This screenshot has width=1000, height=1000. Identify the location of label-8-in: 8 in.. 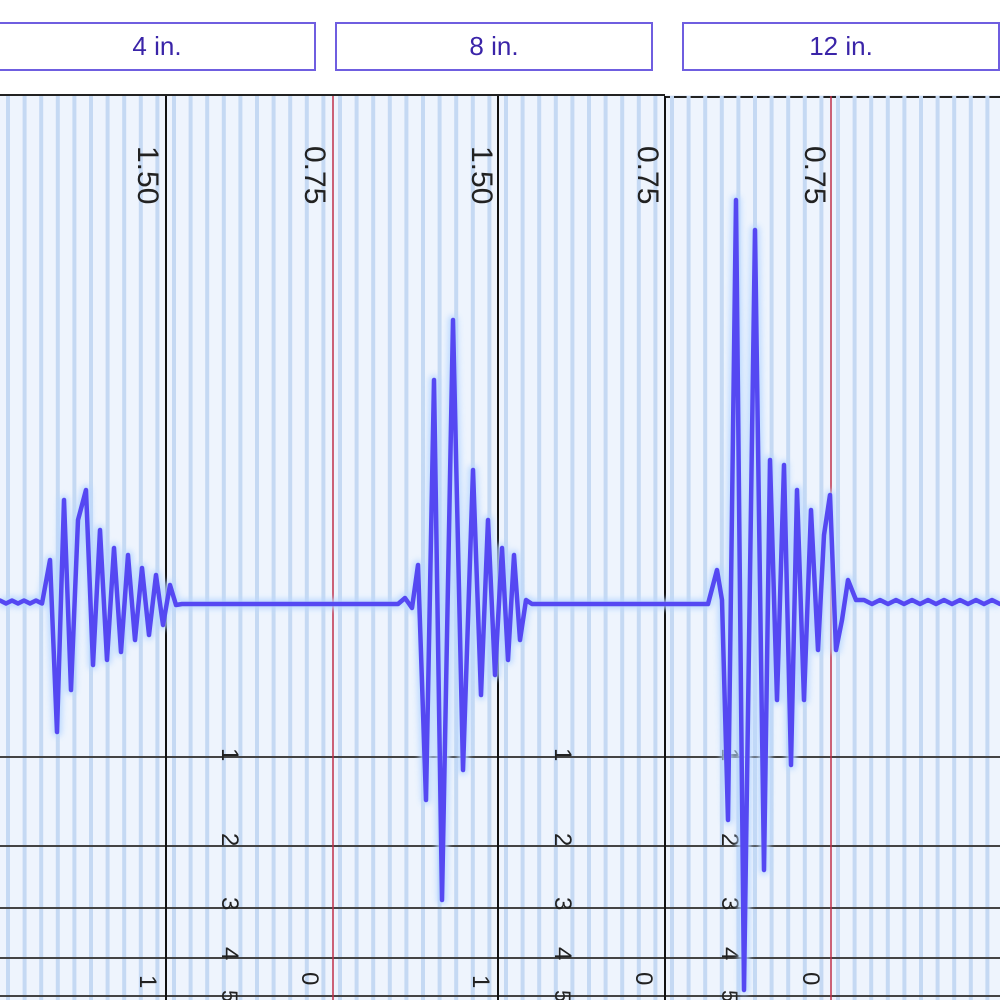
(494, 46).